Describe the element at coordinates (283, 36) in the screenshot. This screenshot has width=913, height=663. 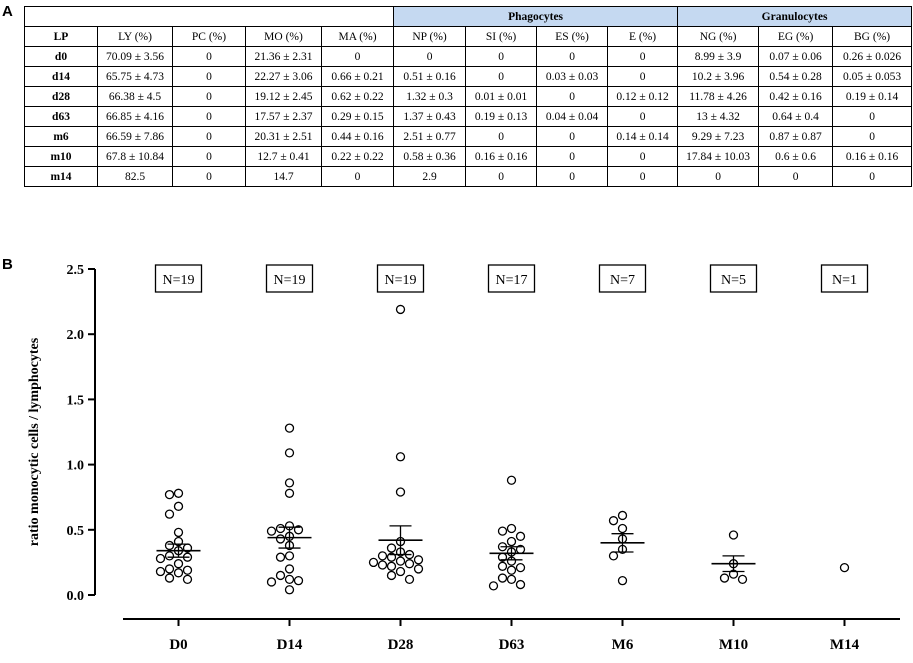
I see `column-header: MO (%)` at that location.